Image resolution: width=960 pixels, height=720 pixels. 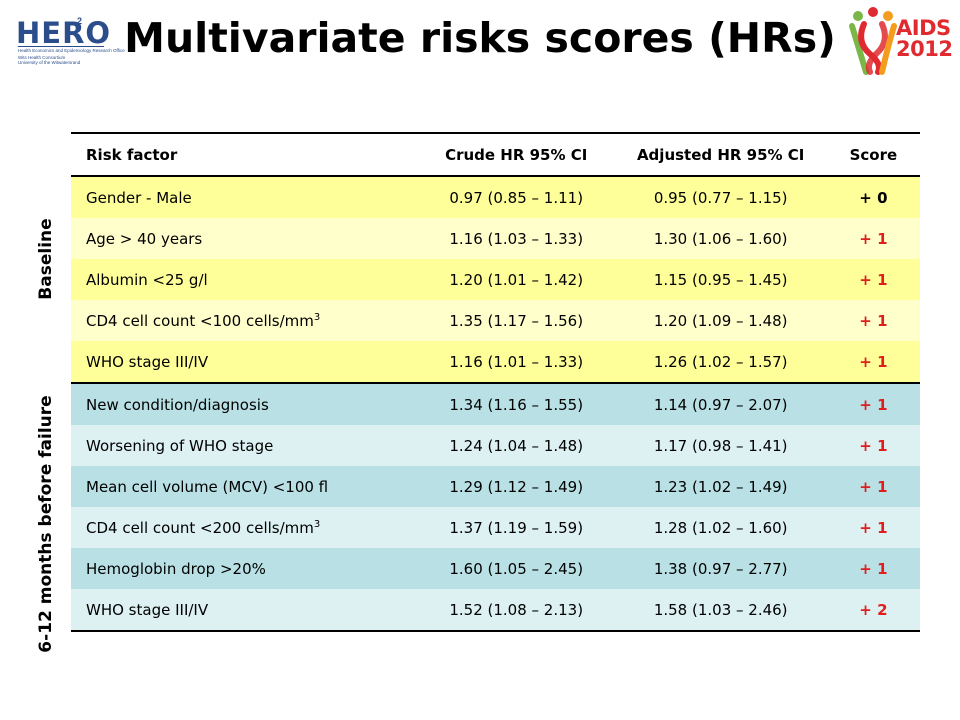 What do you see at coordinates (516, 404) in the screenshot?
I see `cell-crude-hr: 1.34 (1.16 – 1.55)` at bounding box center [516, 404].